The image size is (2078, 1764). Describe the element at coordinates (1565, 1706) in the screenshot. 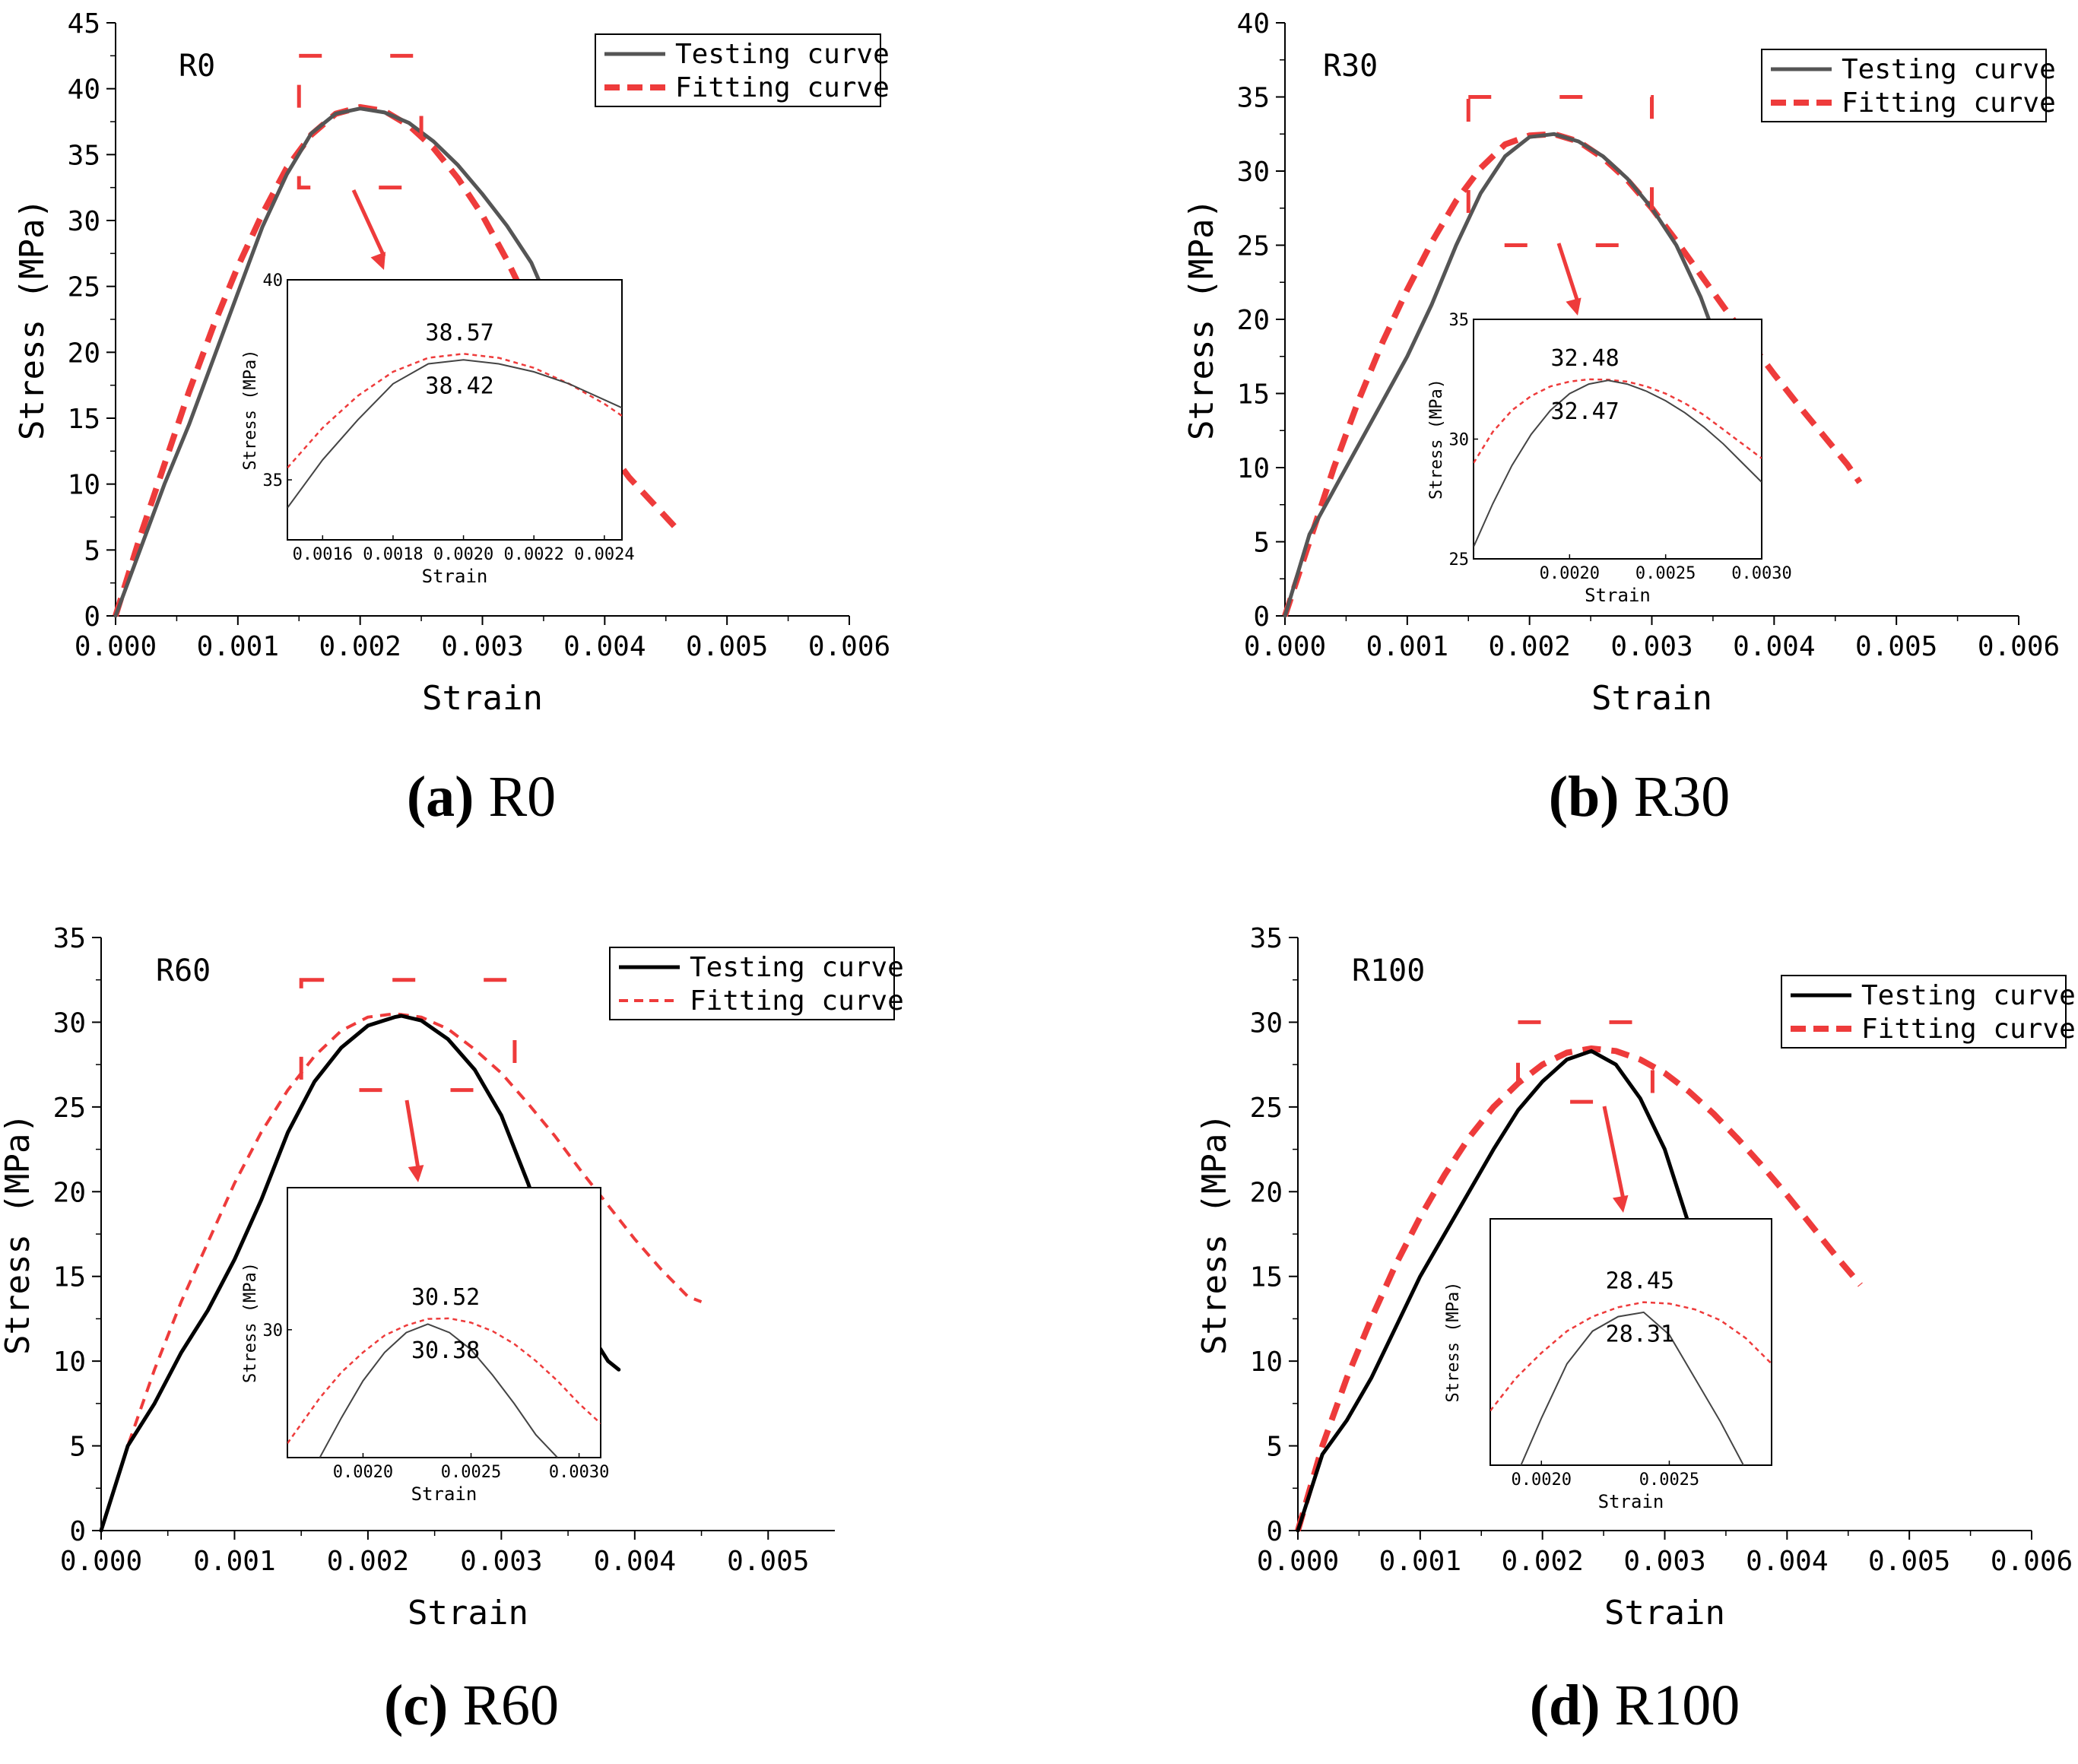

I see `caption-d-letter: (d)` at that location.